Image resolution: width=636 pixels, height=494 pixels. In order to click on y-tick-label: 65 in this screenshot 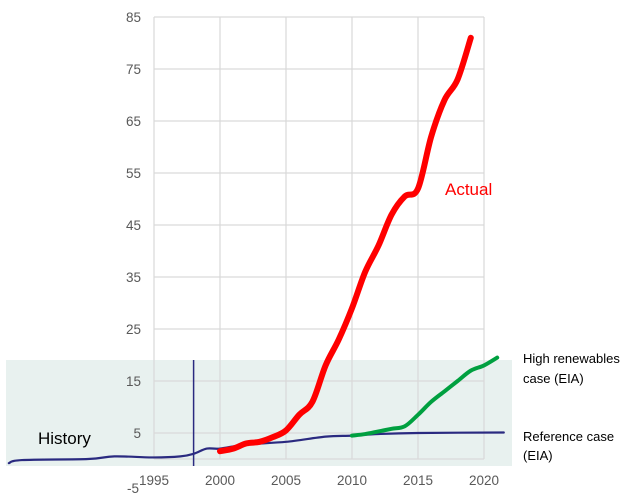, I will do `click(133, 121)`.